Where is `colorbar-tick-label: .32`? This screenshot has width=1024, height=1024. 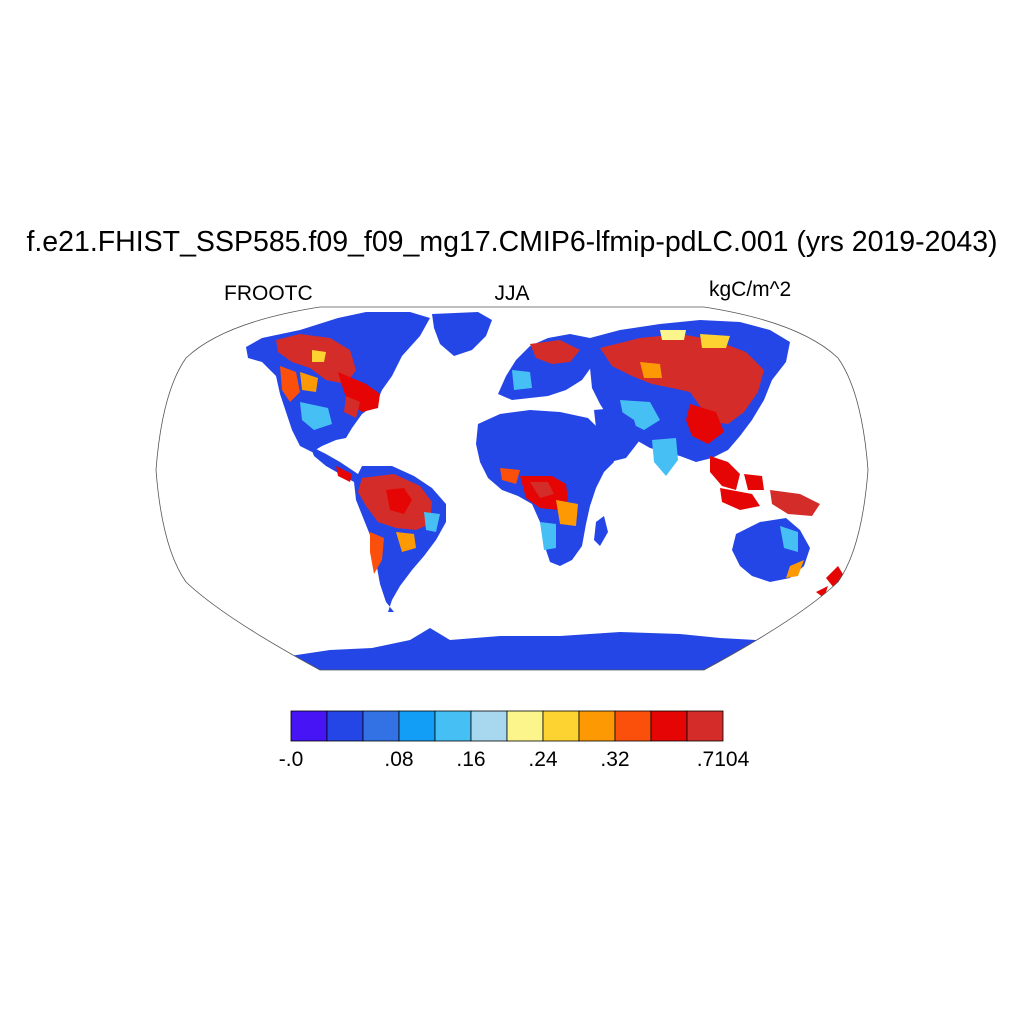 colorbar-tick-label: .32 is located at coordinates (615, 759).